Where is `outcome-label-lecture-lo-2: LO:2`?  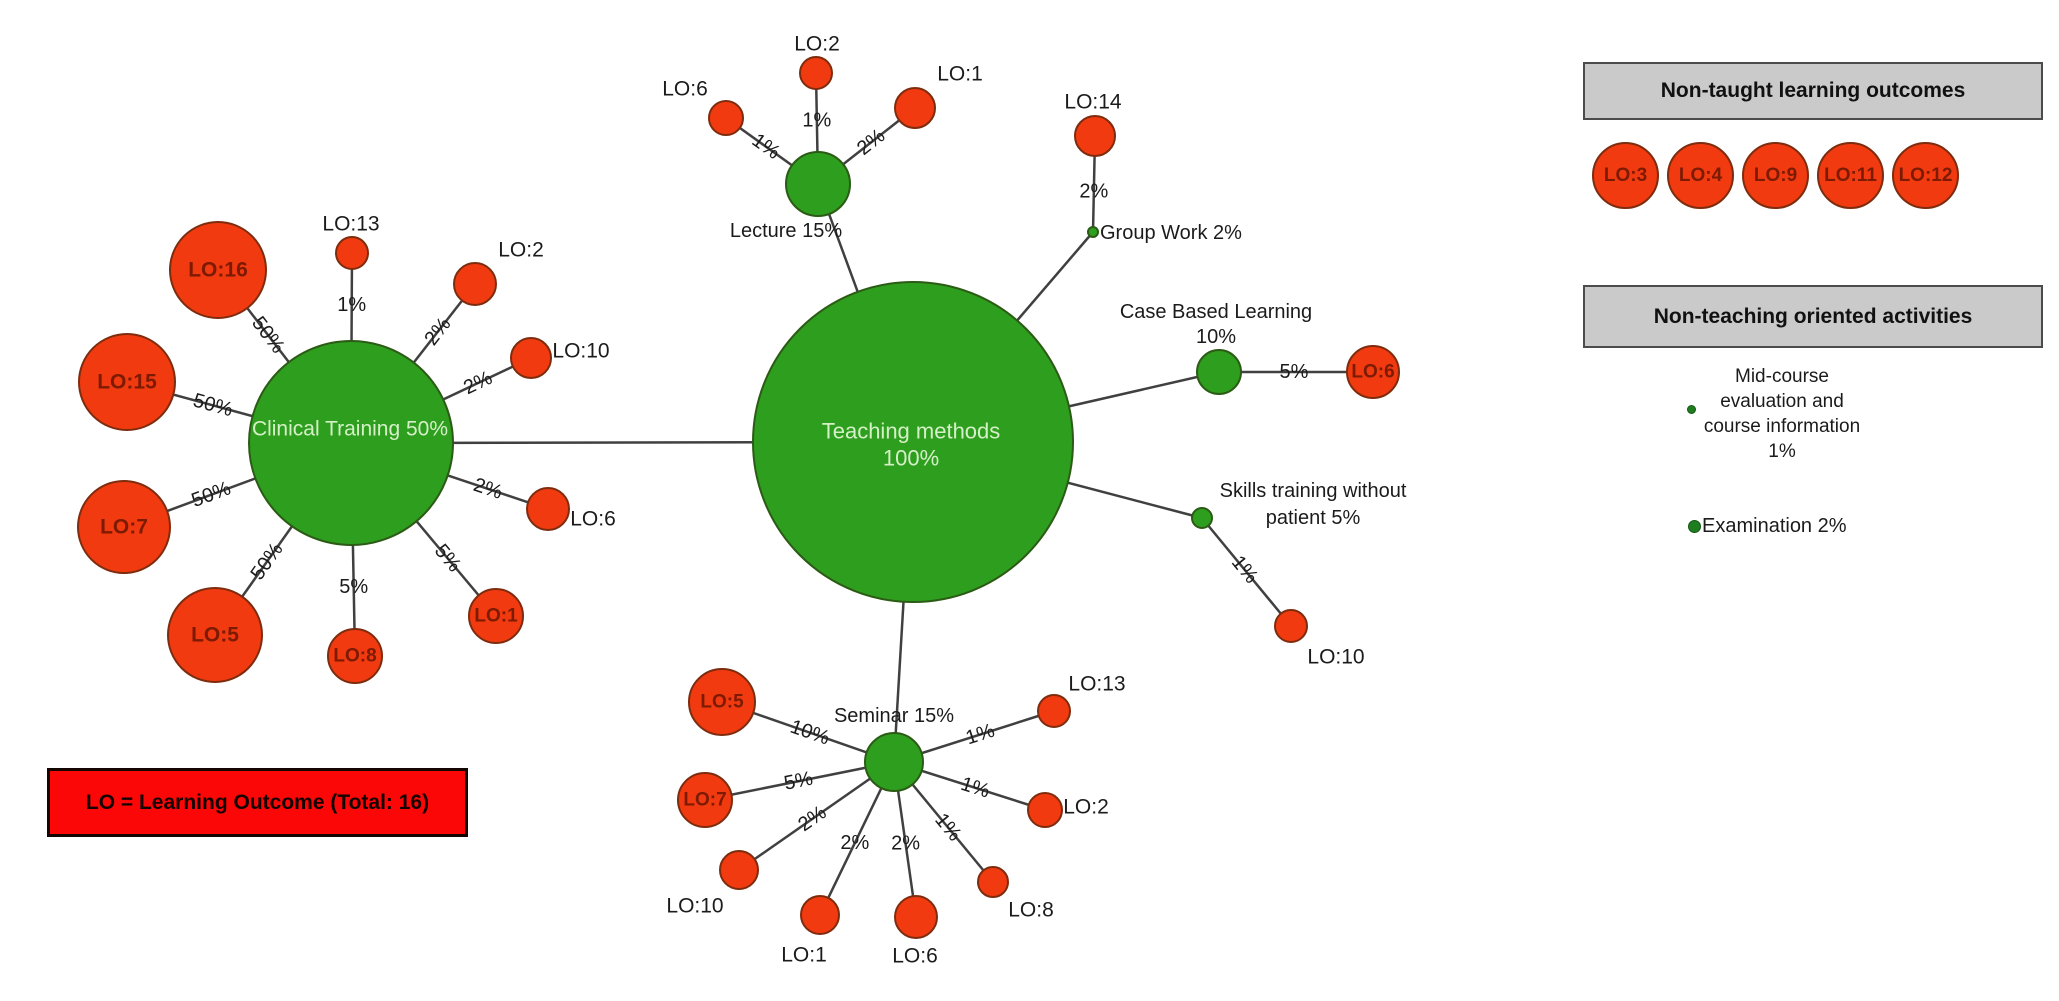 outcome-label-lecture-lo-2: LO:2 is located at coordinates (817, 44).